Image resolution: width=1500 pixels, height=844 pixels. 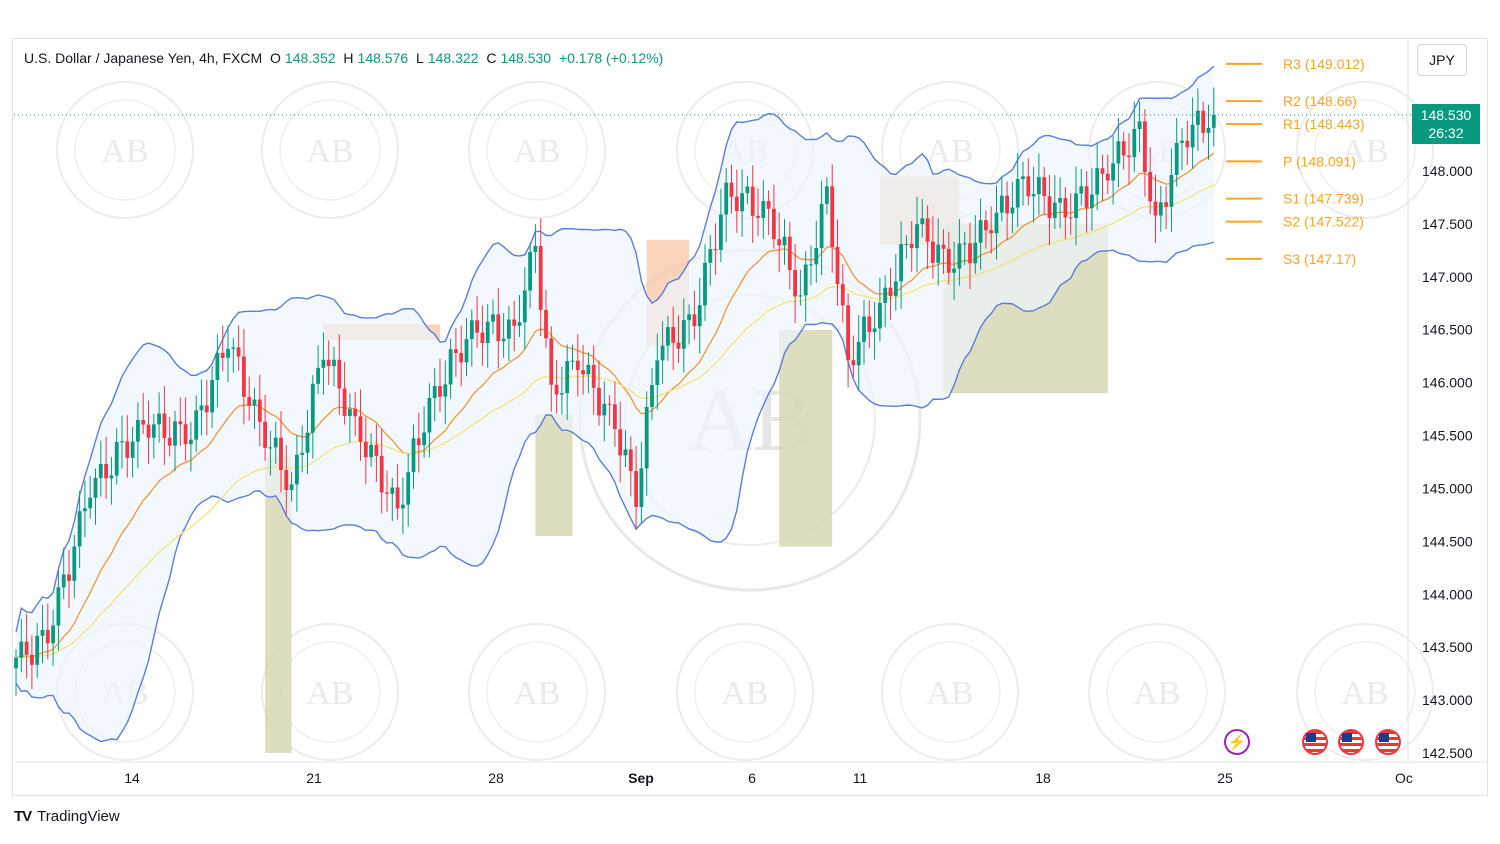 I want to click on price-tick-label: 148.000, so click(x=1447, y=171).